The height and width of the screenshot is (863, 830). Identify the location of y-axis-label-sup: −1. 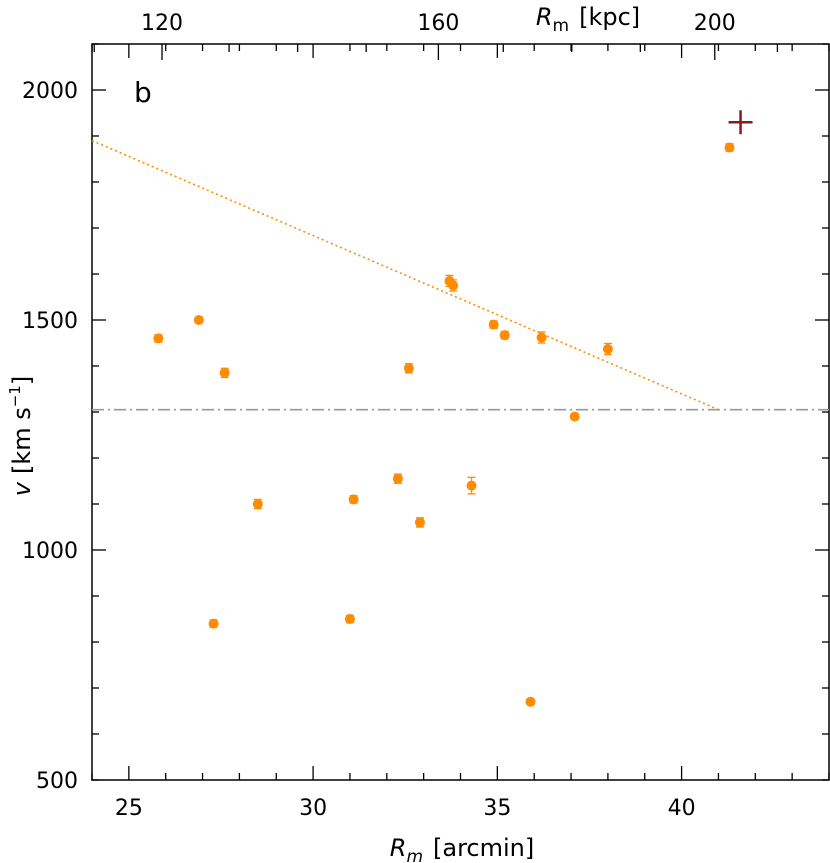
(15, 396).